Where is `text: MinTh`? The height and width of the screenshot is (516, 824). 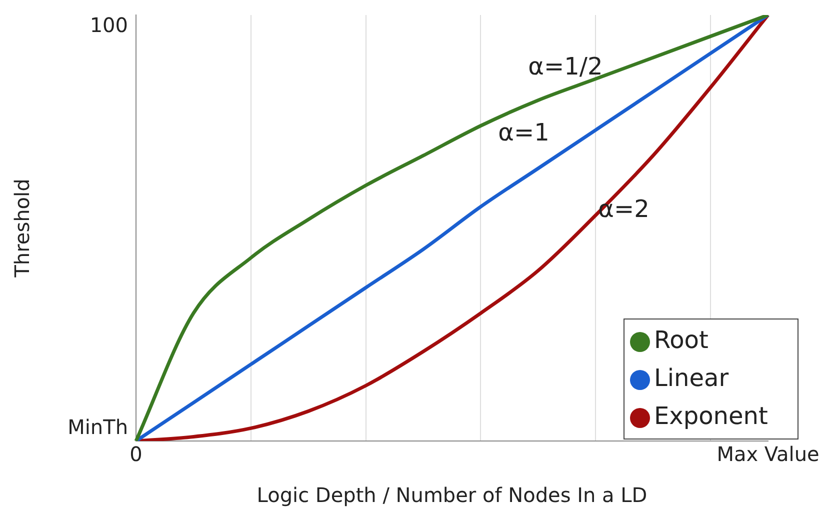
text: MinTh is located at coordinates (98, 427).